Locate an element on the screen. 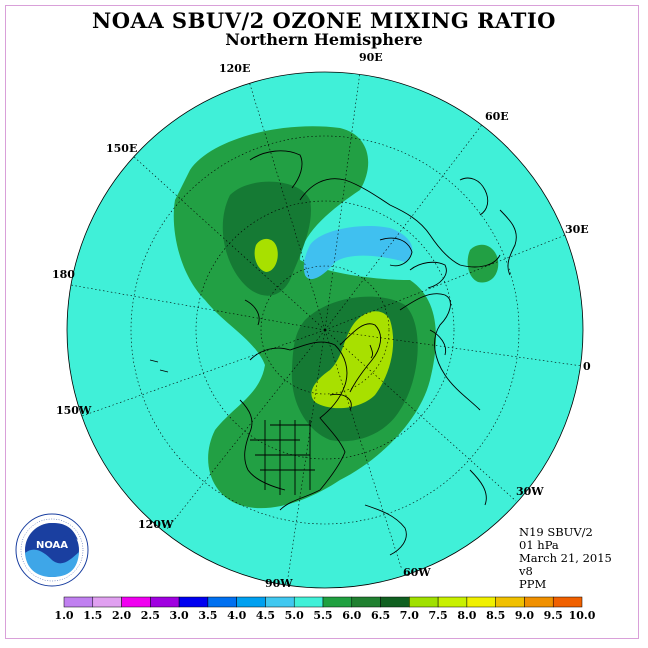 The height and width of the screenshot is (648, 648). colorbar-tick-label: 3.5 is located at coordinates (207, 615).